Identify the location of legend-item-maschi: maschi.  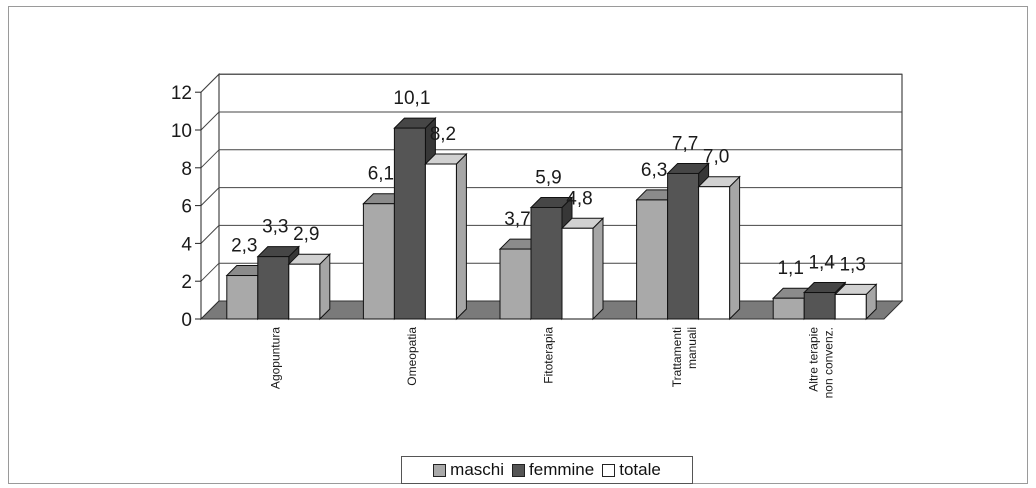
(468, 470).